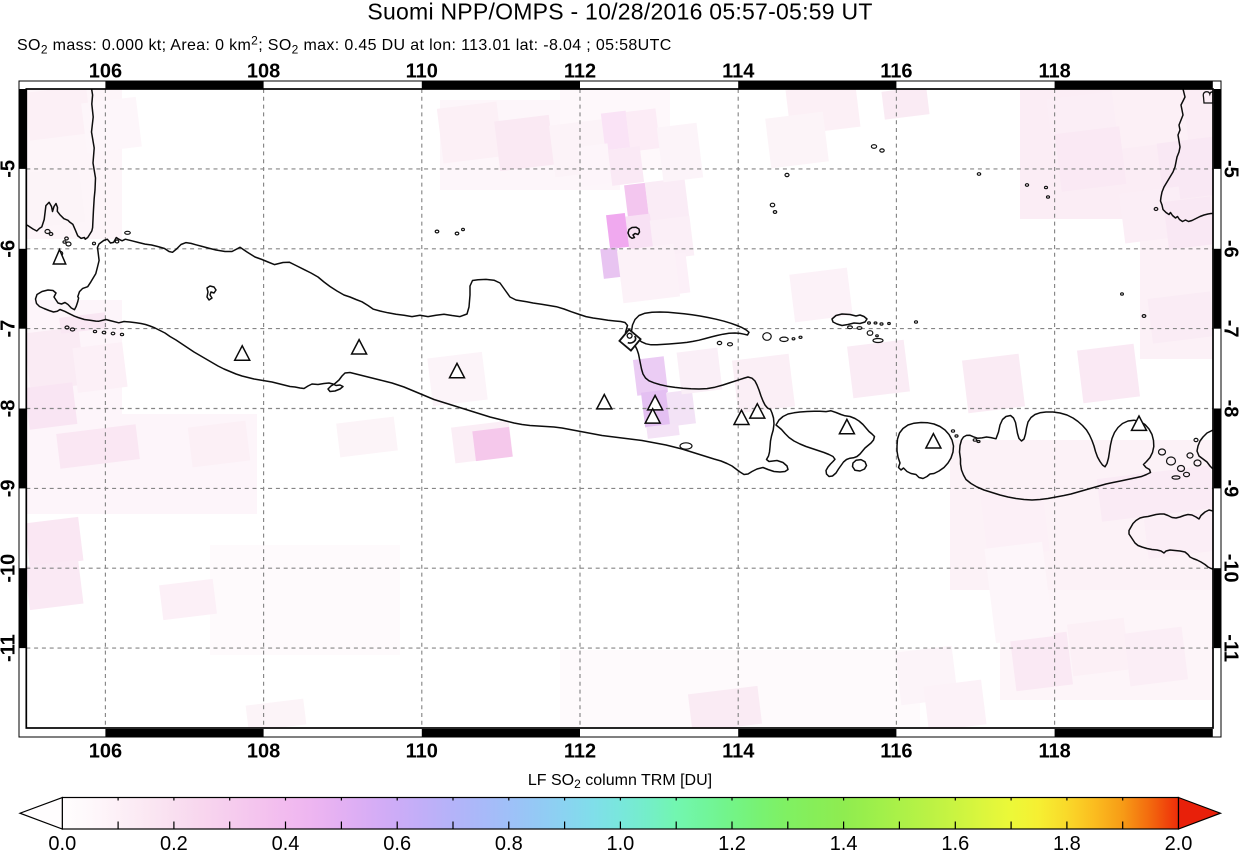 The height and width of the screenshot is (860, 1239). What do you see at coordinates (620, 781) in the screenshot?
I see `svg-text: LF SO2 column TRM [DU]` at bounding box center [620, 781].